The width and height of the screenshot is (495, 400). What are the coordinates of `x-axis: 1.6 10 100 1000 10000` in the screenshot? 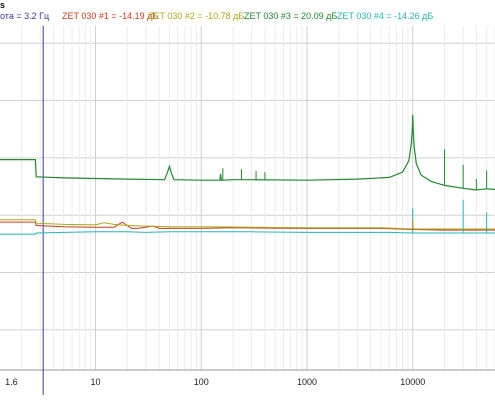 It's located at (215, 382).